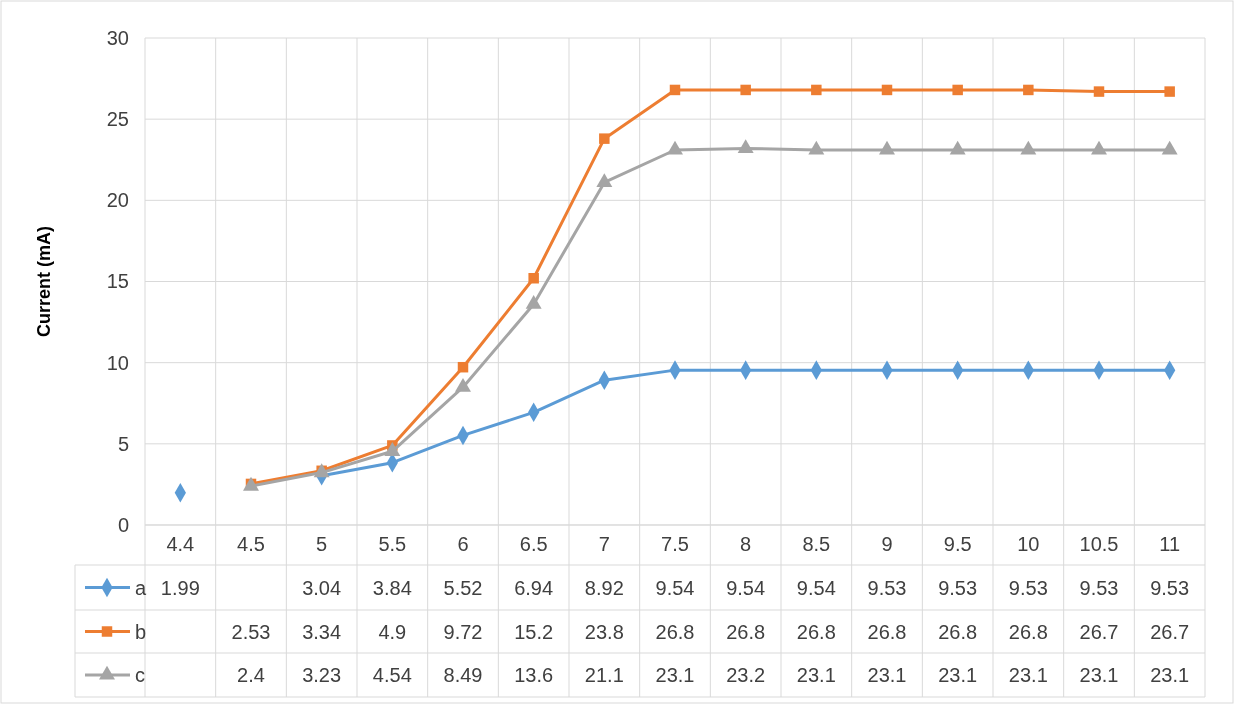 The image size is (1236, 706). What do you see at coordinates (957, 544) in the screenshot?
I see `x-tick-label: 9.5` at bounding box center [957, 544].